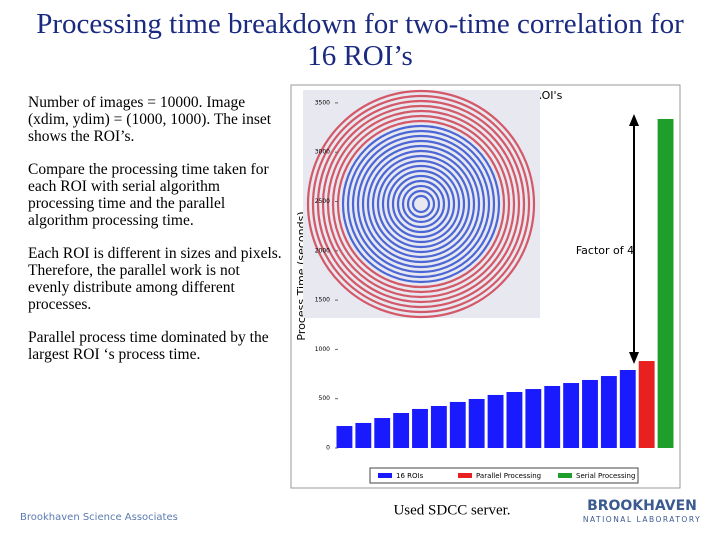 The height and width of the screenshot is (540, 720). Describe the element at coordinates (642, 519) in the screenshot. I see `logo-sub: NATIONAL LABORATORY` at that location.